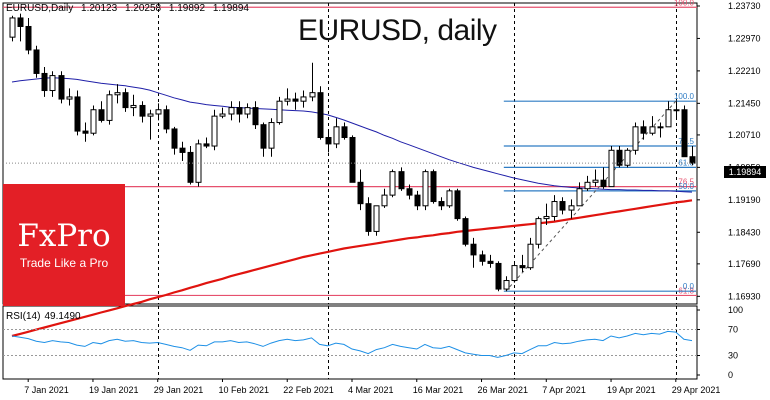 The height and width of the screenshot is (400, 770). Describe the element at coordinates (23, 316) in the screenshot. I see `rsi-name: RSI(14)` at that location.